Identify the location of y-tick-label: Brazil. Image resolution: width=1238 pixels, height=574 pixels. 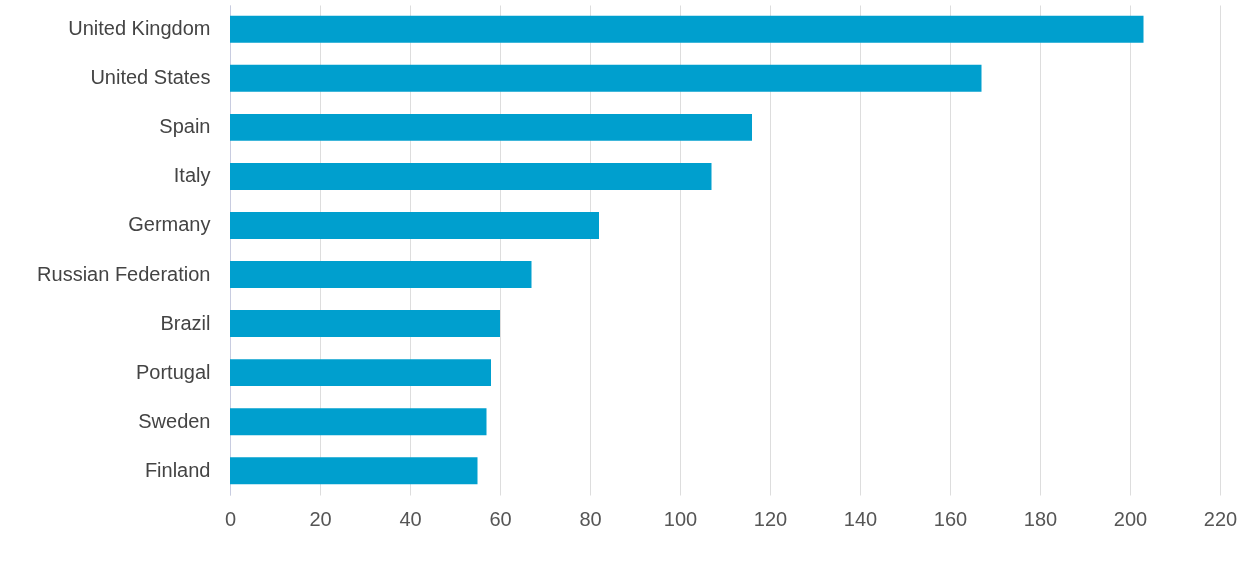
(185, 322).